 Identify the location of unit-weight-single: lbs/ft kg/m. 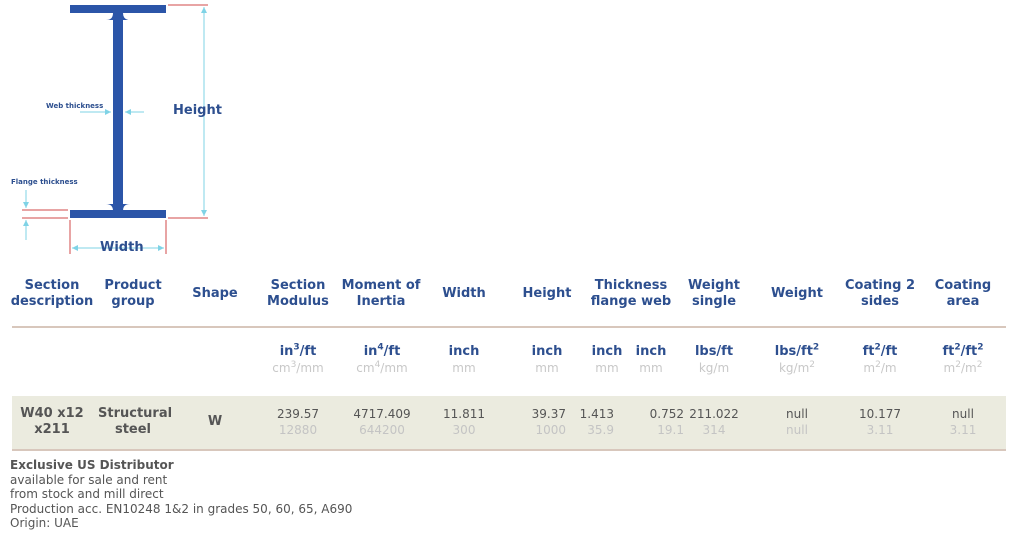
(714, 359).